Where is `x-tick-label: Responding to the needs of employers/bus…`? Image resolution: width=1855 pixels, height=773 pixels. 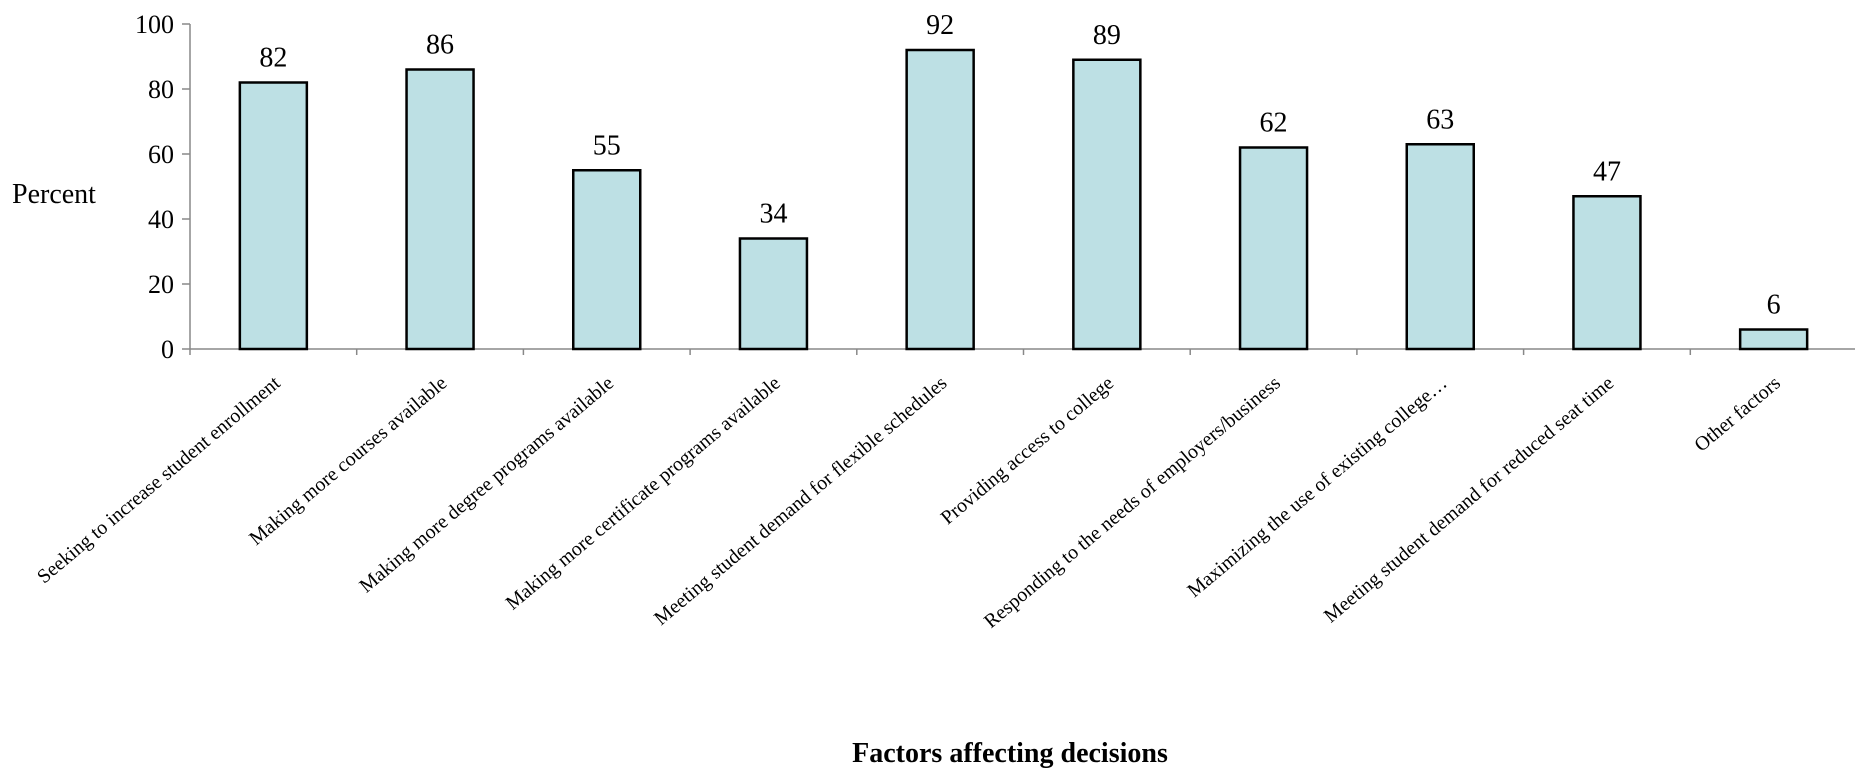
x-tick-label: Responding to the needs of employers/bus… is located at coordinates (1132, 502).